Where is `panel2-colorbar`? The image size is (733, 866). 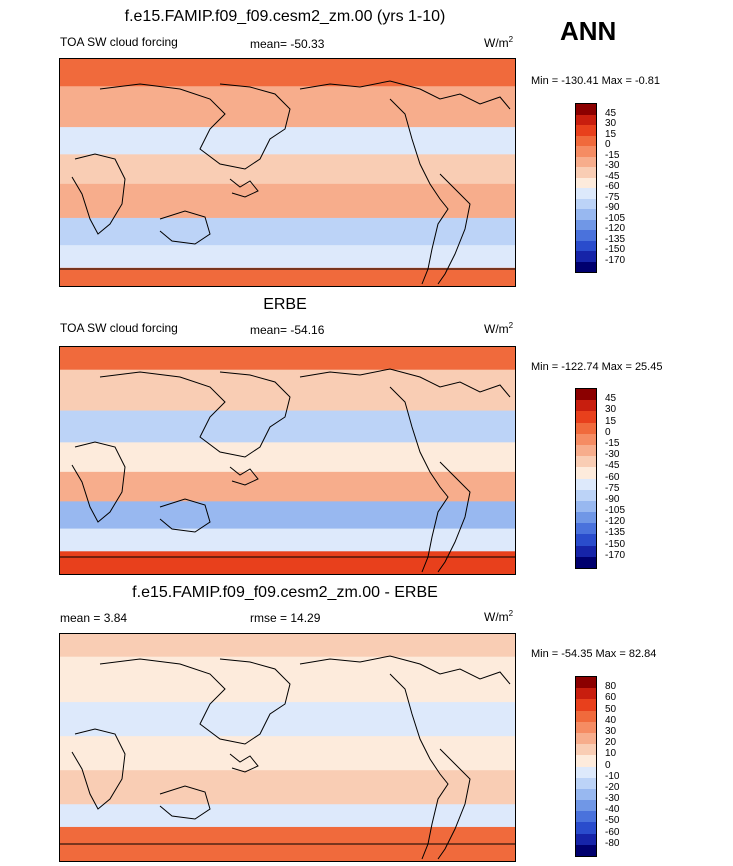
panel2-colorbar is located at coordinates (586, 478).